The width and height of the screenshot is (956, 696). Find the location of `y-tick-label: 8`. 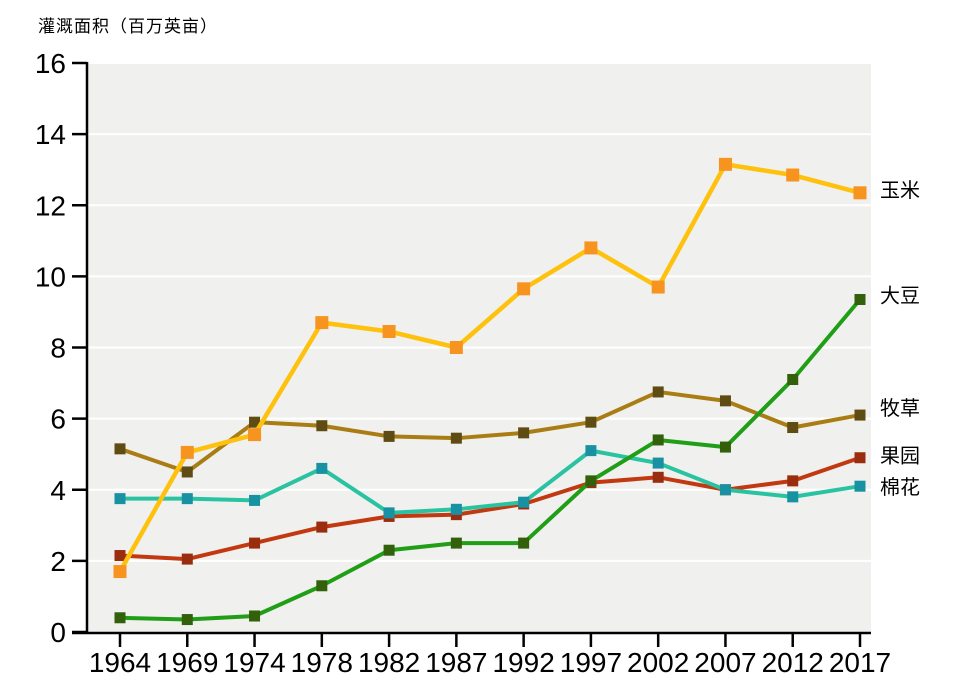

y-tick-label: 8 is located at coordinates (58, 348).